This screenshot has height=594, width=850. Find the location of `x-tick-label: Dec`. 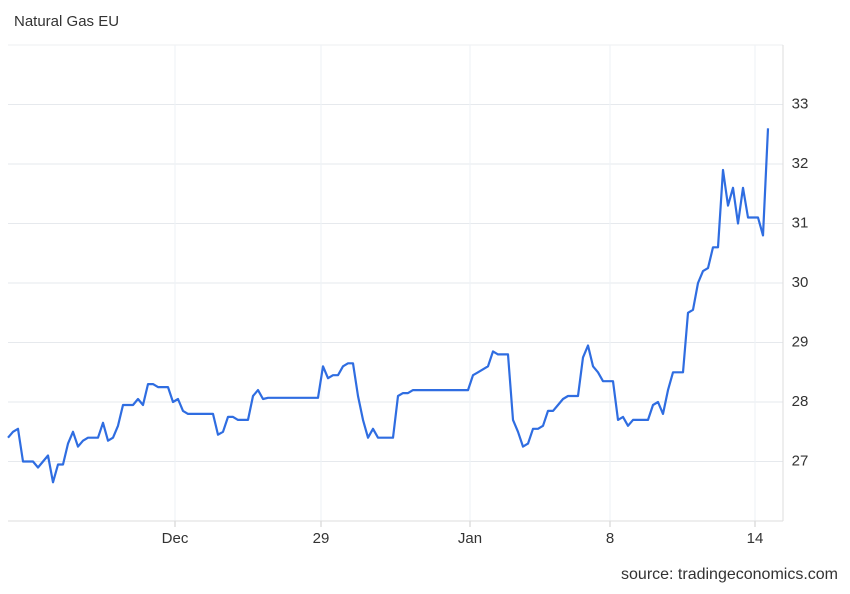

x-tick-label: Dec is located at coordinates (175, 538).